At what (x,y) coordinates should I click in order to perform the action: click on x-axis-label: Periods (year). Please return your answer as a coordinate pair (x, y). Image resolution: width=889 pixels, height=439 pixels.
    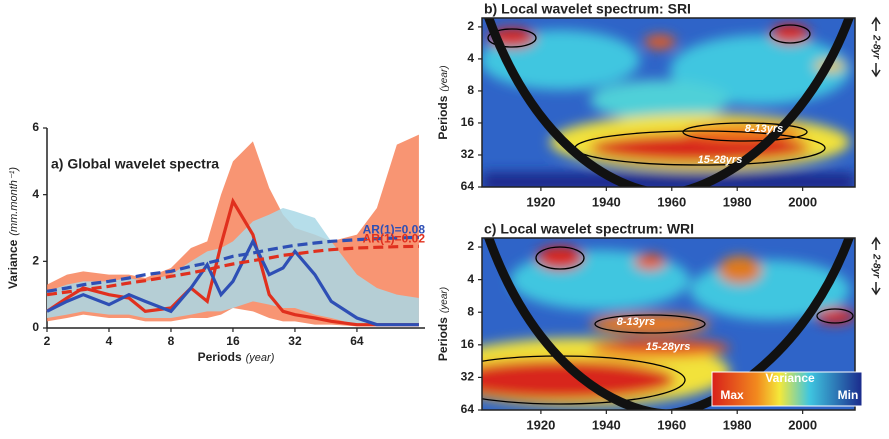
    Looking at the image, I should click on (236, 357).